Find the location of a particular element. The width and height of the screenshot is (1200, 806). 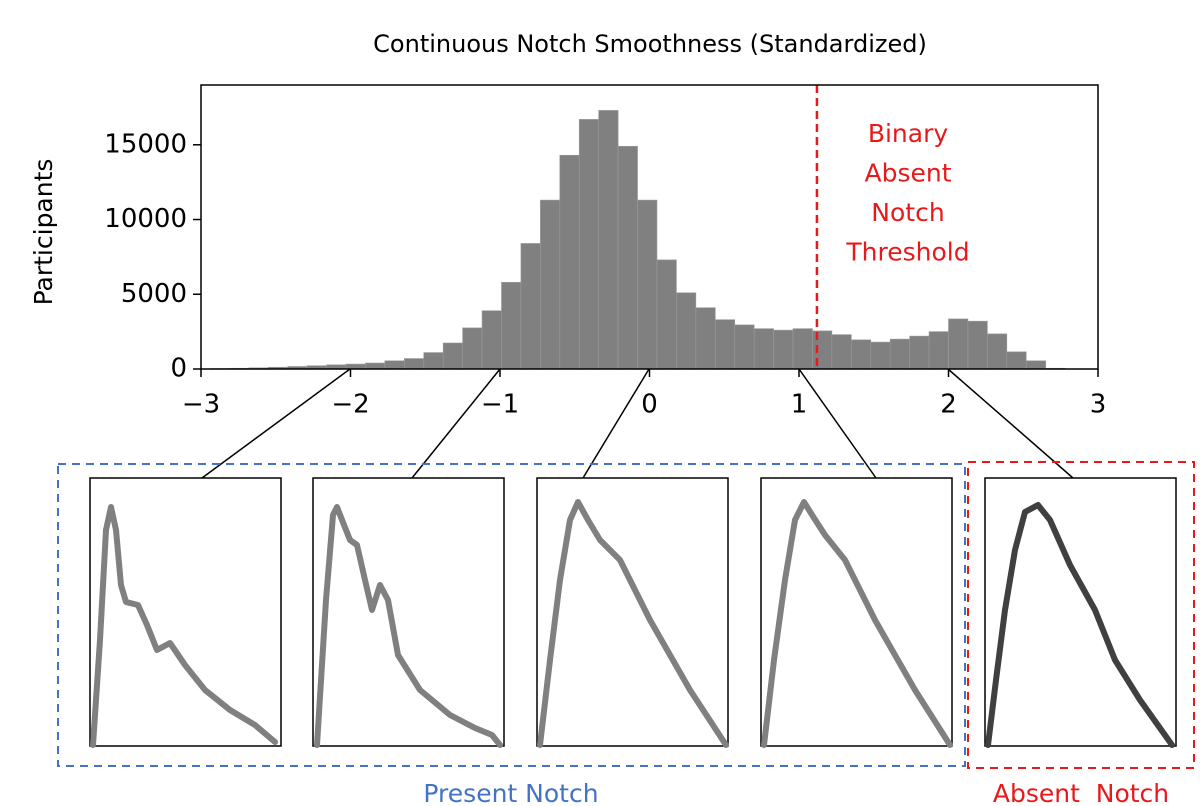

y-axis-label: Participants is located at coordinates (43, 232).